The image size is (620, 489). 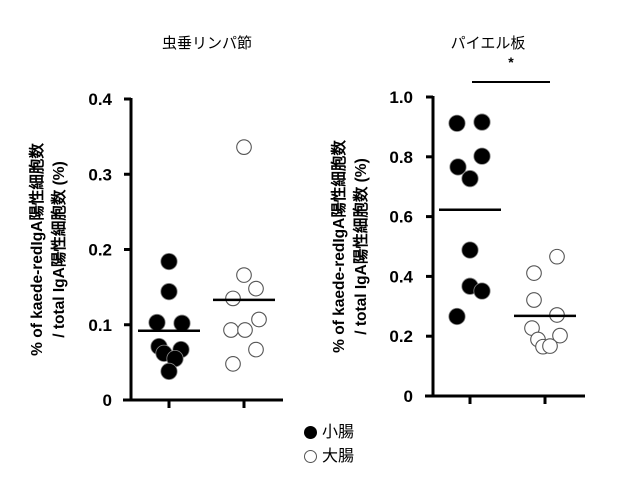 What do you see at coordinates (401, 217) in the screenshot?
I see `y-tick-label: 0.6` at bounding box center [401, 217].